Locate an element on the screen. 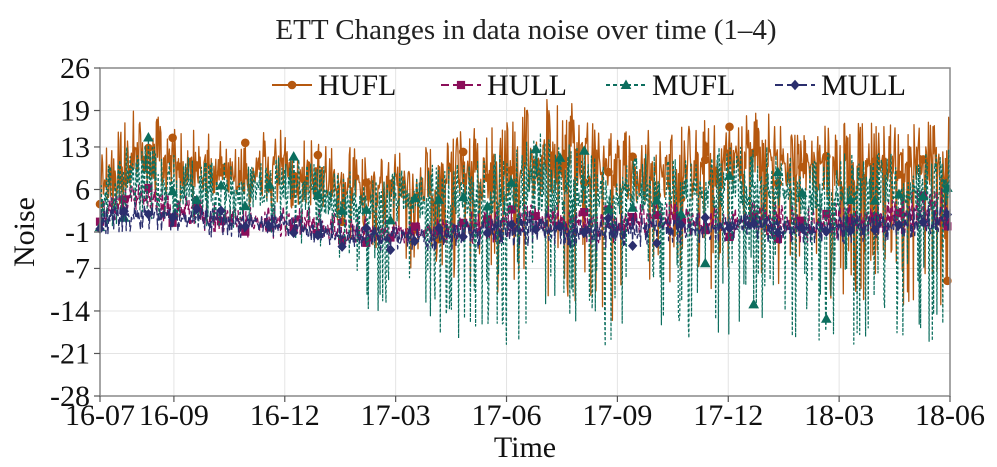 This screenshot has width=997, height=467. x-tick-label: 17-12 is located at coordinates (728, 415).